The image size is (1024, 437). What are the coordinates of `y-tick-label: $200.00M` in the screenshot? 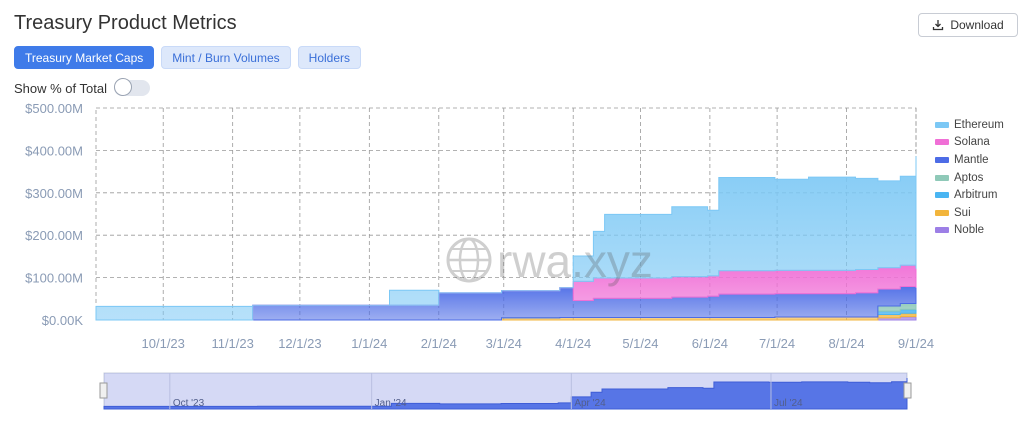 It's located at (54, 235).